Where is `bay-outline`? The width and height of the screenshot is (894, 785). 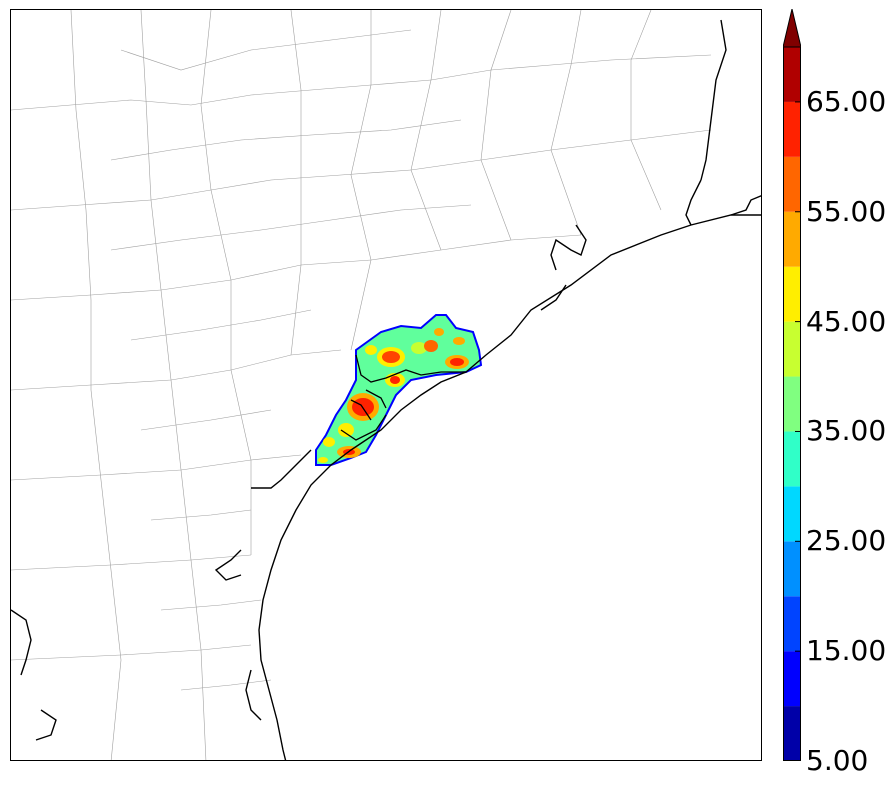
bay-outline is located at coordinates (403, 397).